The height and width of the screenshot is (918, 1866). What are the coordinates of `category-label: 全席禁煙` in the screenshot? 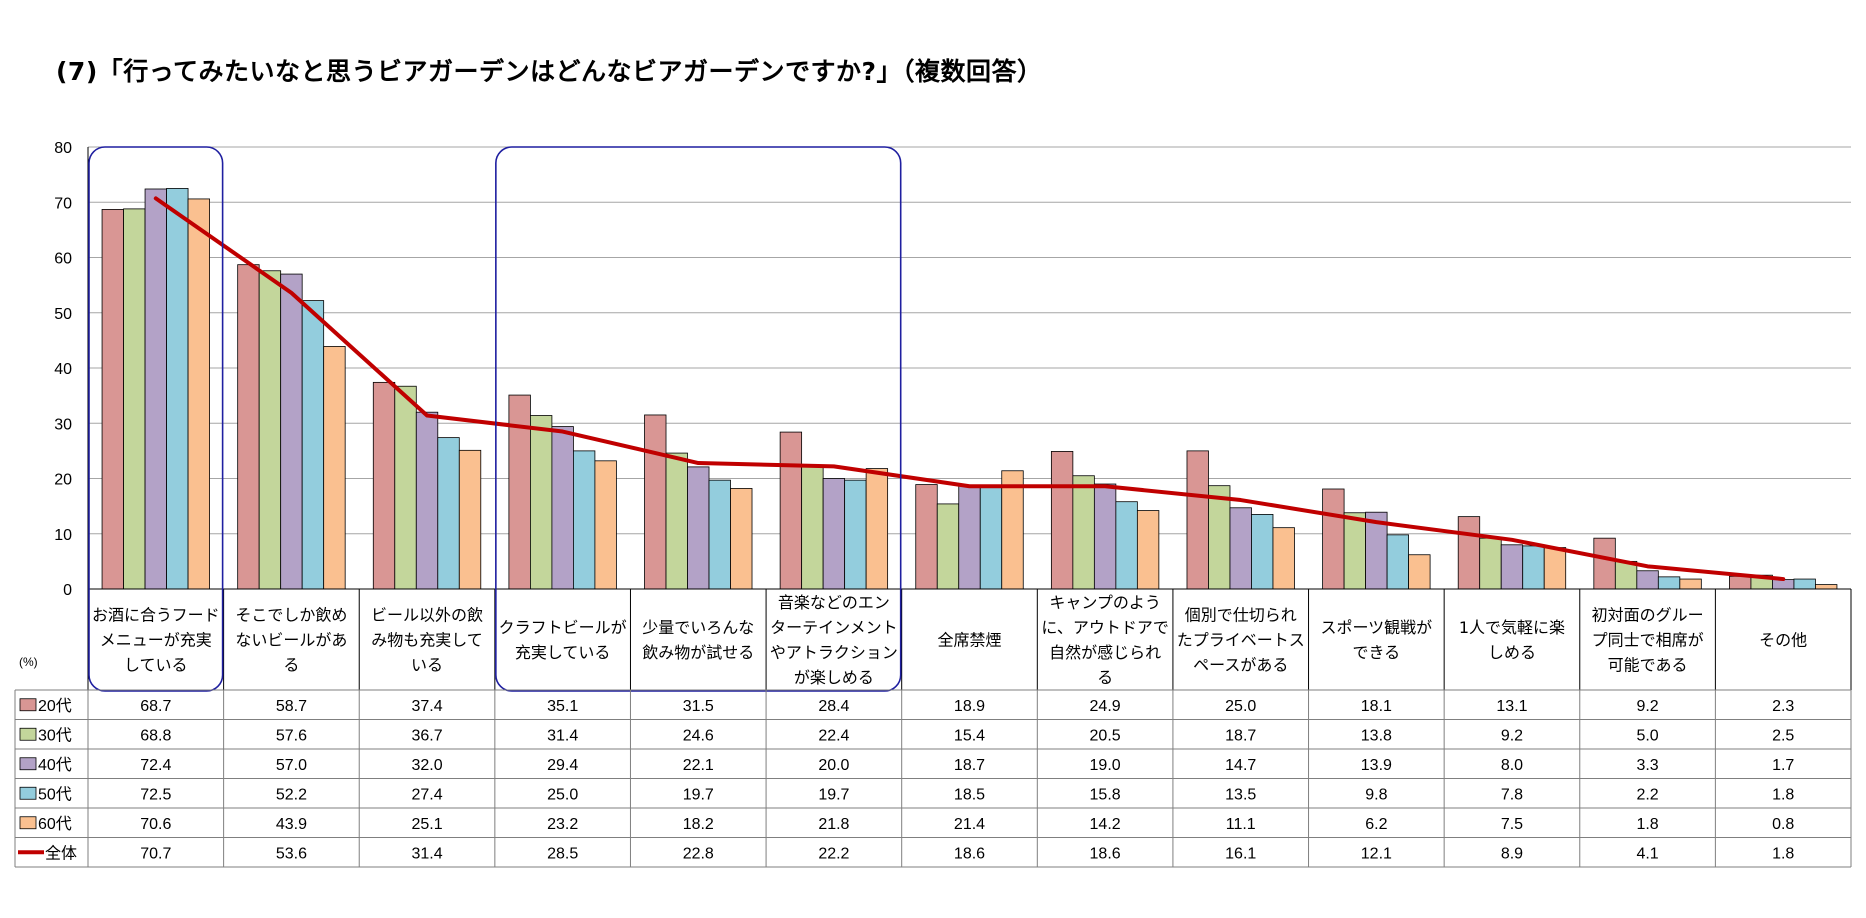 It's located at (969, 640).